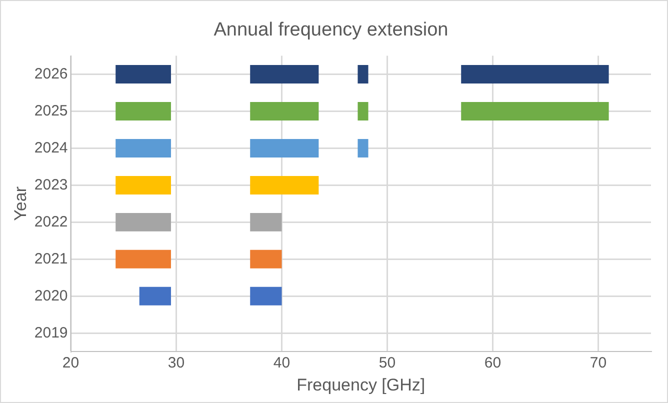 The width and height of the screenshot is (668, 403). Describe the element at coordinates (51, 295) in the screenshot. I see `y-tick-label: 2020` at that location.